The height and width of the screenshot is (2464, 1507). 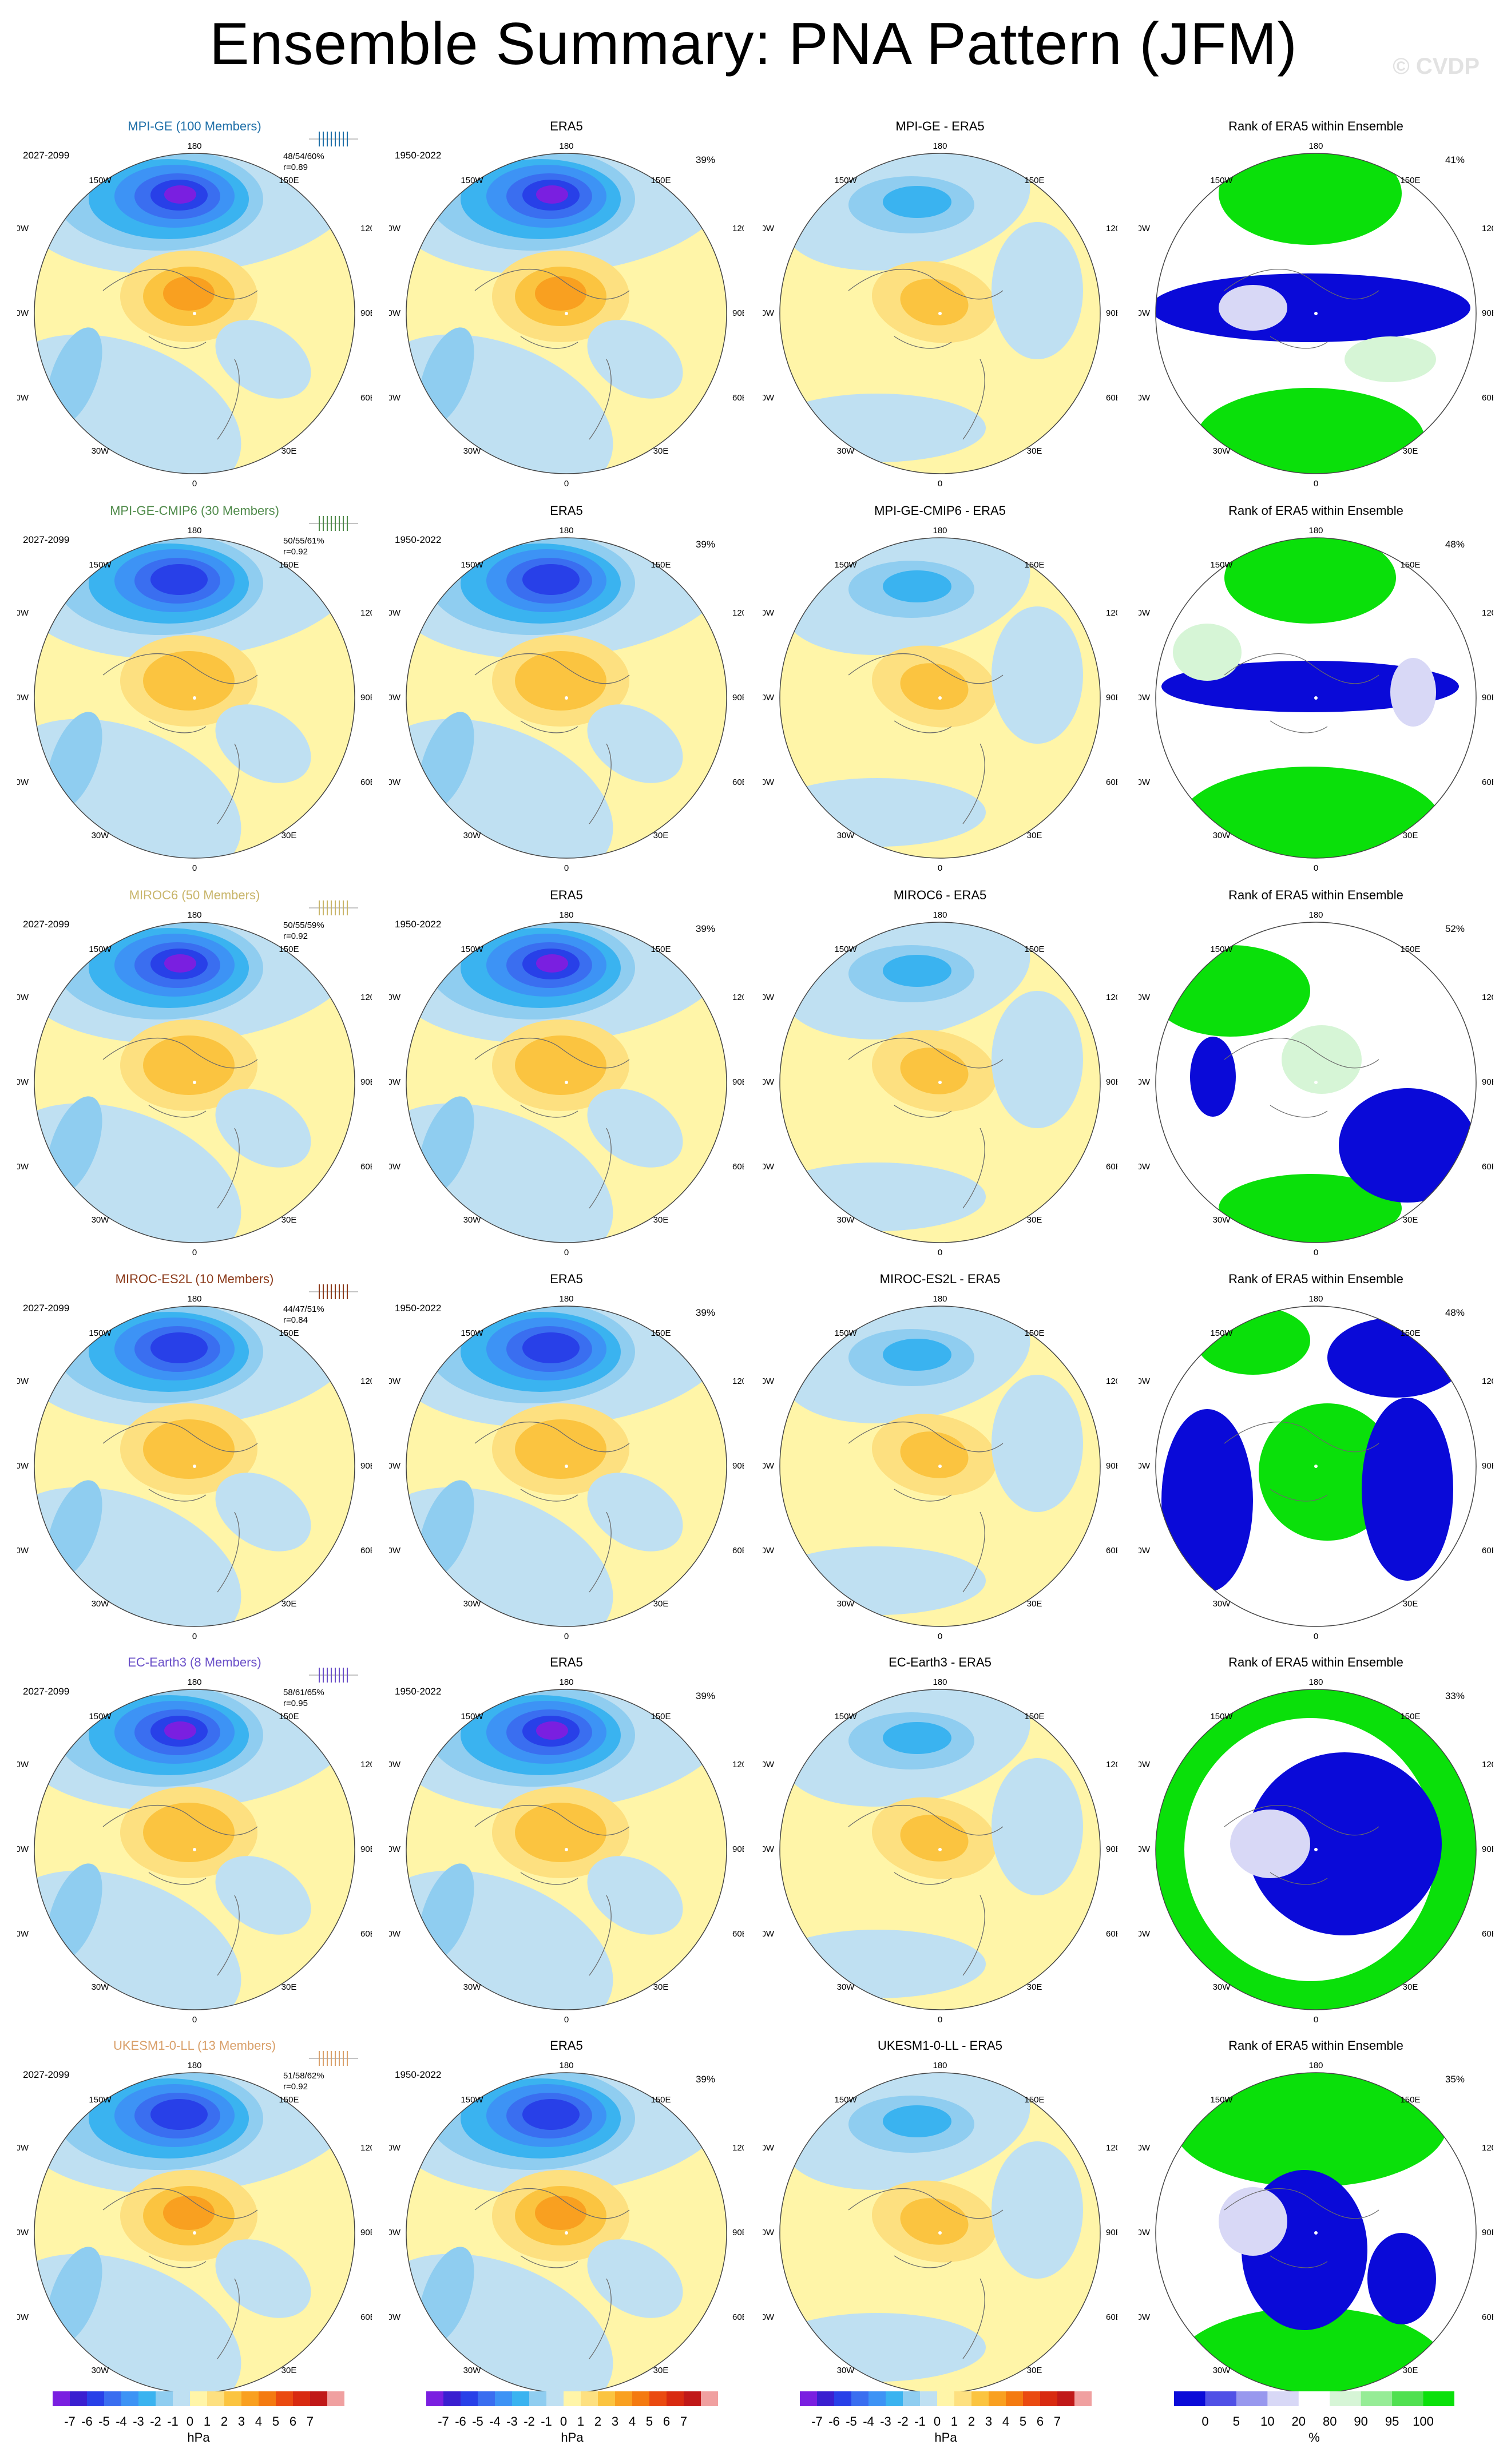 I want to click on map-border, so click(x=1316, y=1849).